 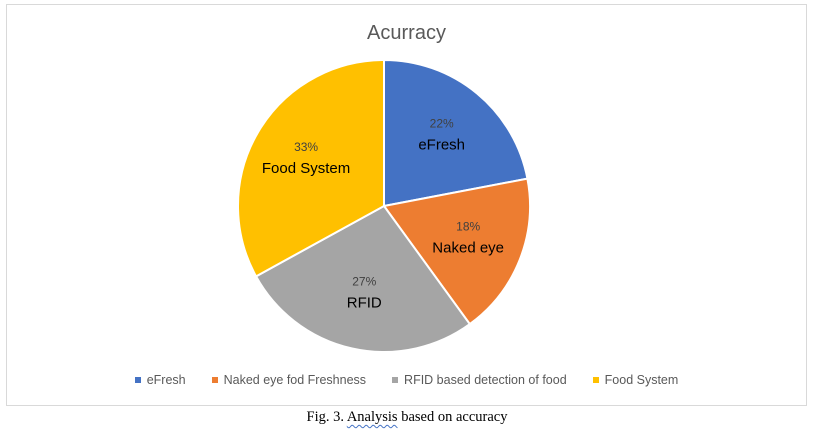 What do you see at coordinates (137, 380) in the screenshot?
I see `legend-swatch-efresh` at bounding box center [137, 380].